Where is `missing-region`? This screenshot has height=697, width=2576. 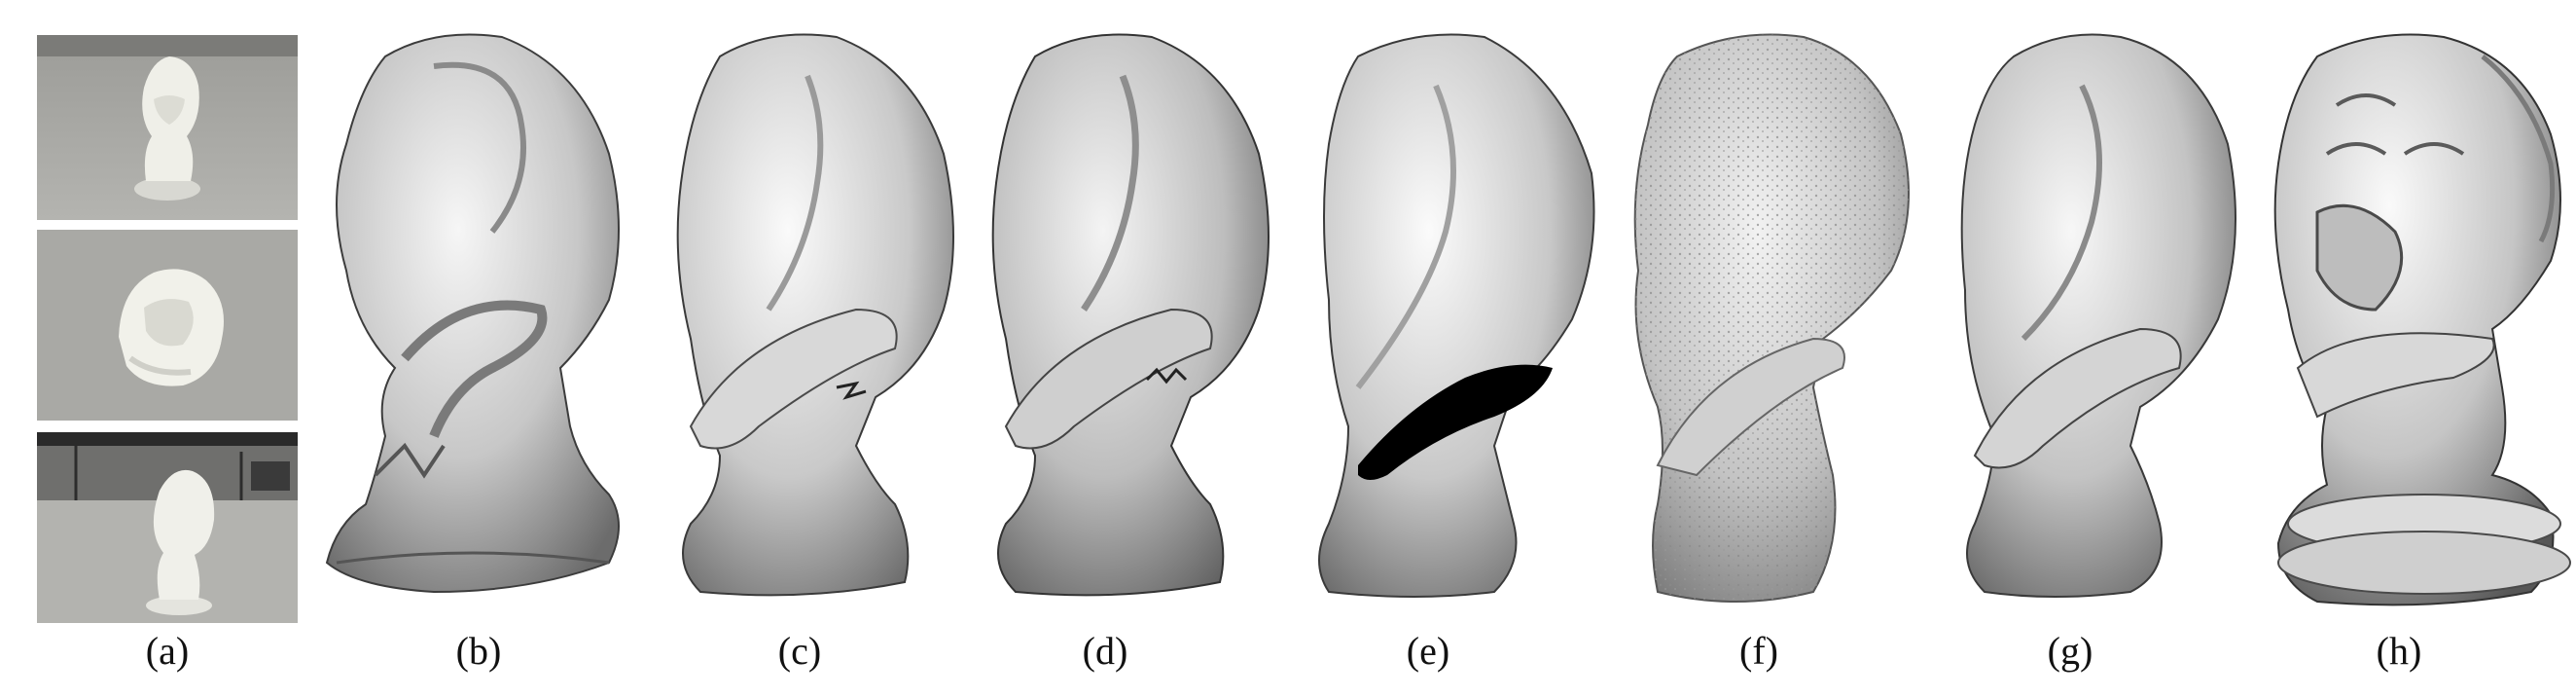
missing-region is located at coordinates (1455, 422).